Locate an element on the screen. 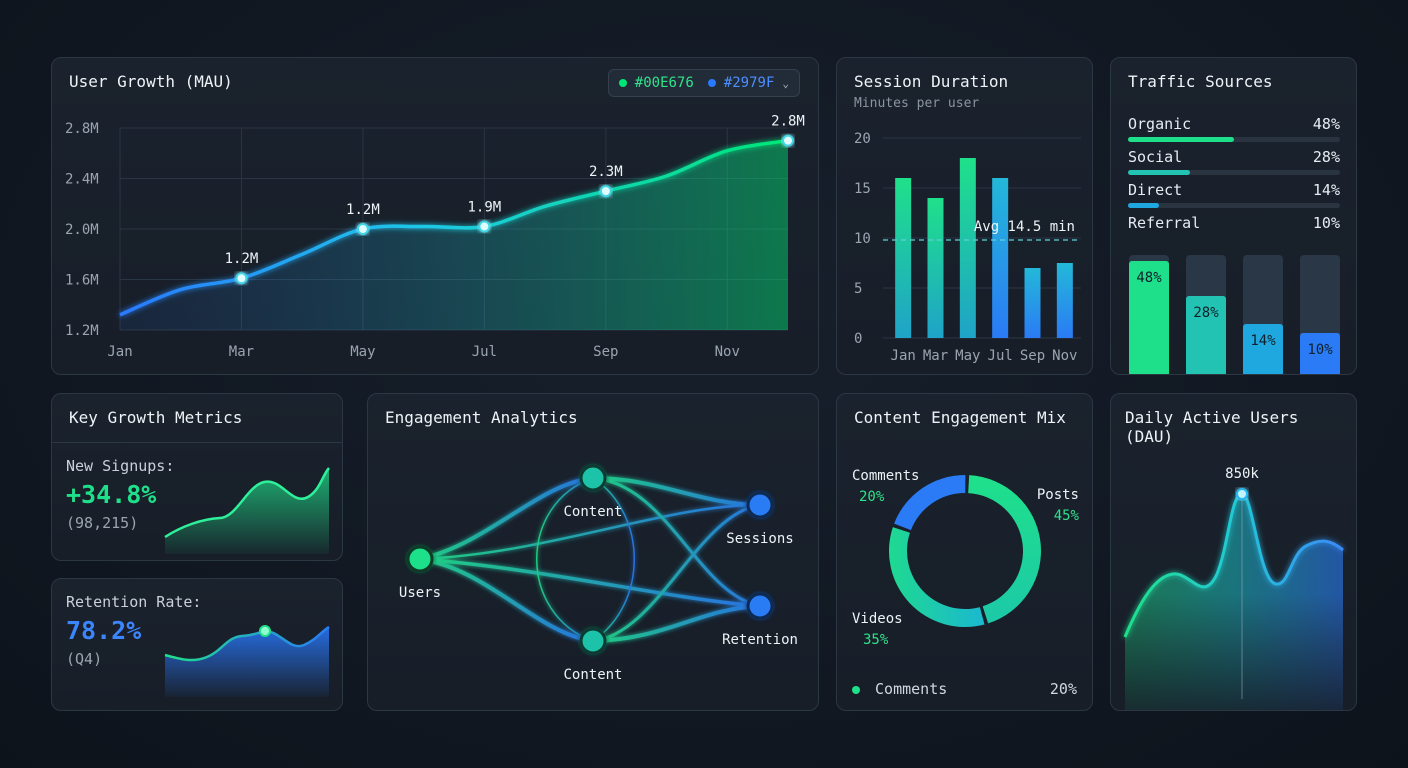 The width and height of the screenshot is (1408, 768). traffic-row-label: Referral is located at coordinates (1164, 223).